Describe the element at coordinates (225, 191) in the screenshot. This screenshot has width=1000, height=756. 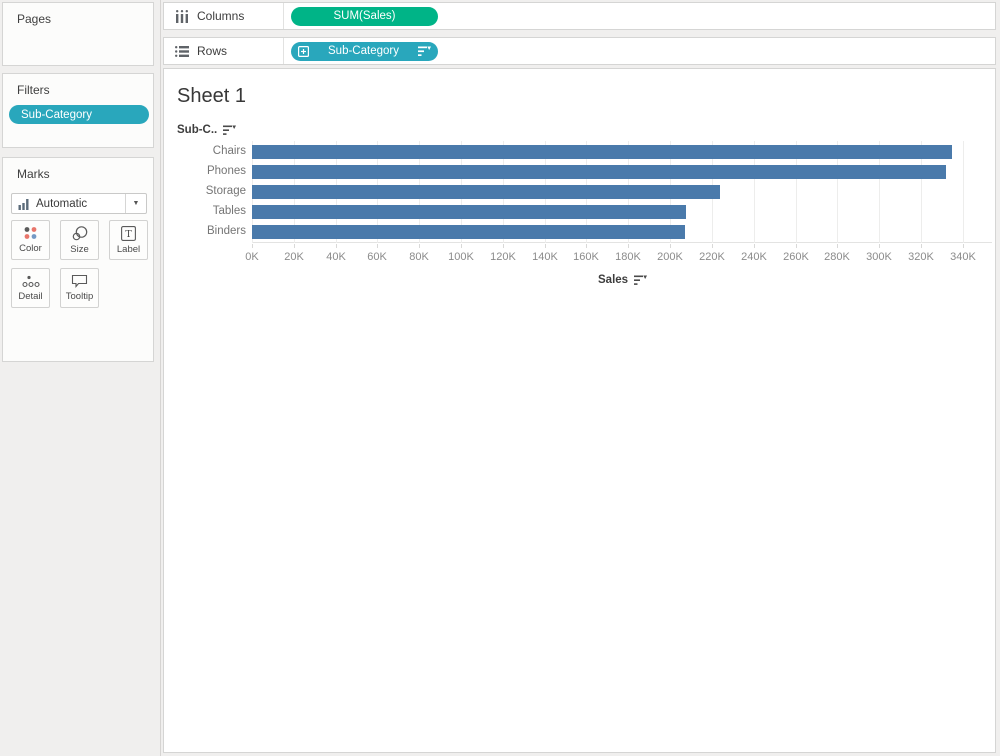
I see `row-label-storage: Storage` at that location.